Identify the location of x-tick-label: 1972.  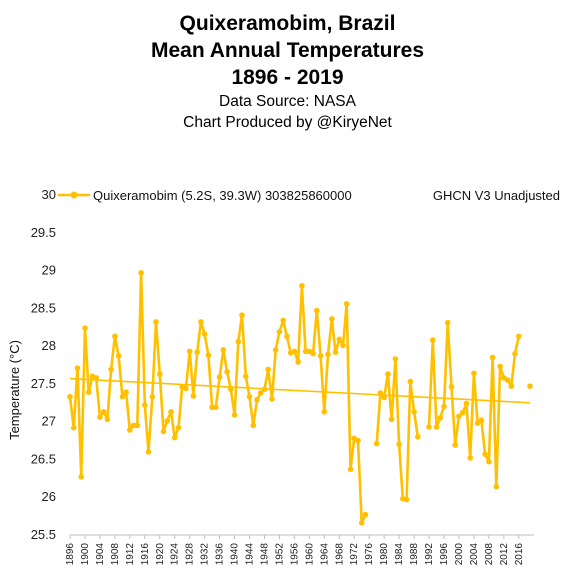
(354, 554).